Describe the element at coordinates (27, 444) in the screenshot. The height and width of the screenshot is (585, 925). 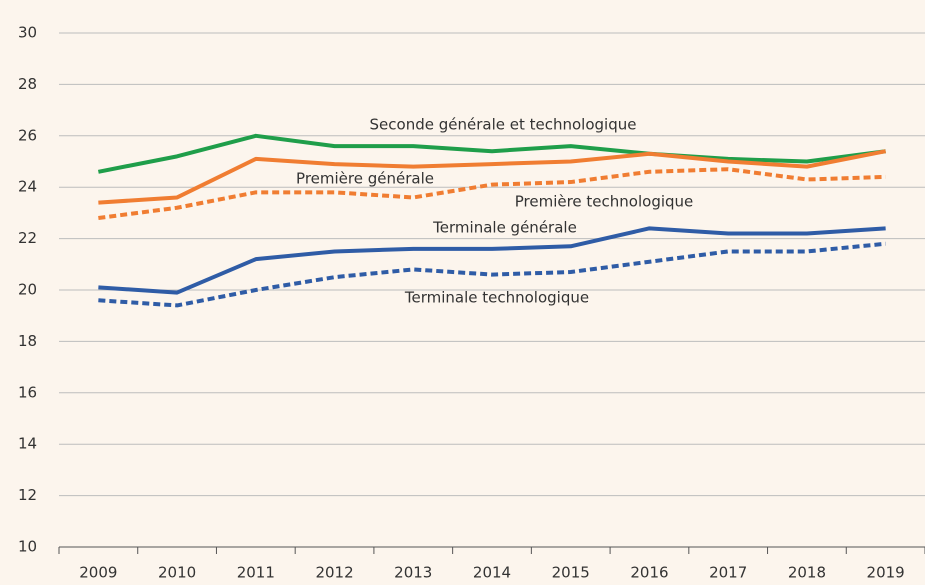
I see `y-tick-label: 14` at that location.